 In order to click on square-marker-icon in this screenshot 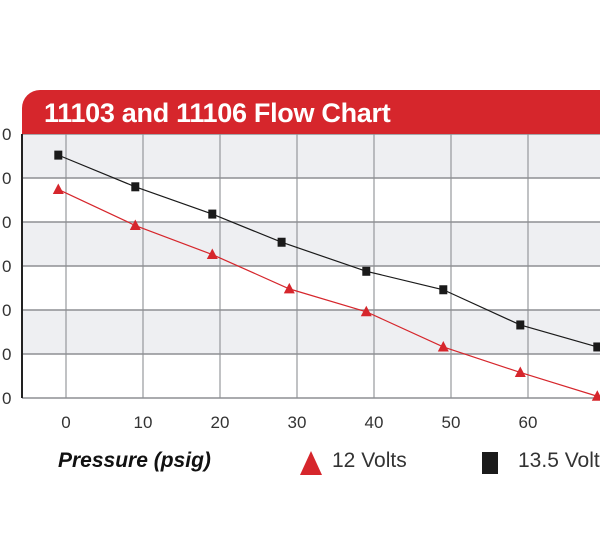, I will do `click(490, 463)`.